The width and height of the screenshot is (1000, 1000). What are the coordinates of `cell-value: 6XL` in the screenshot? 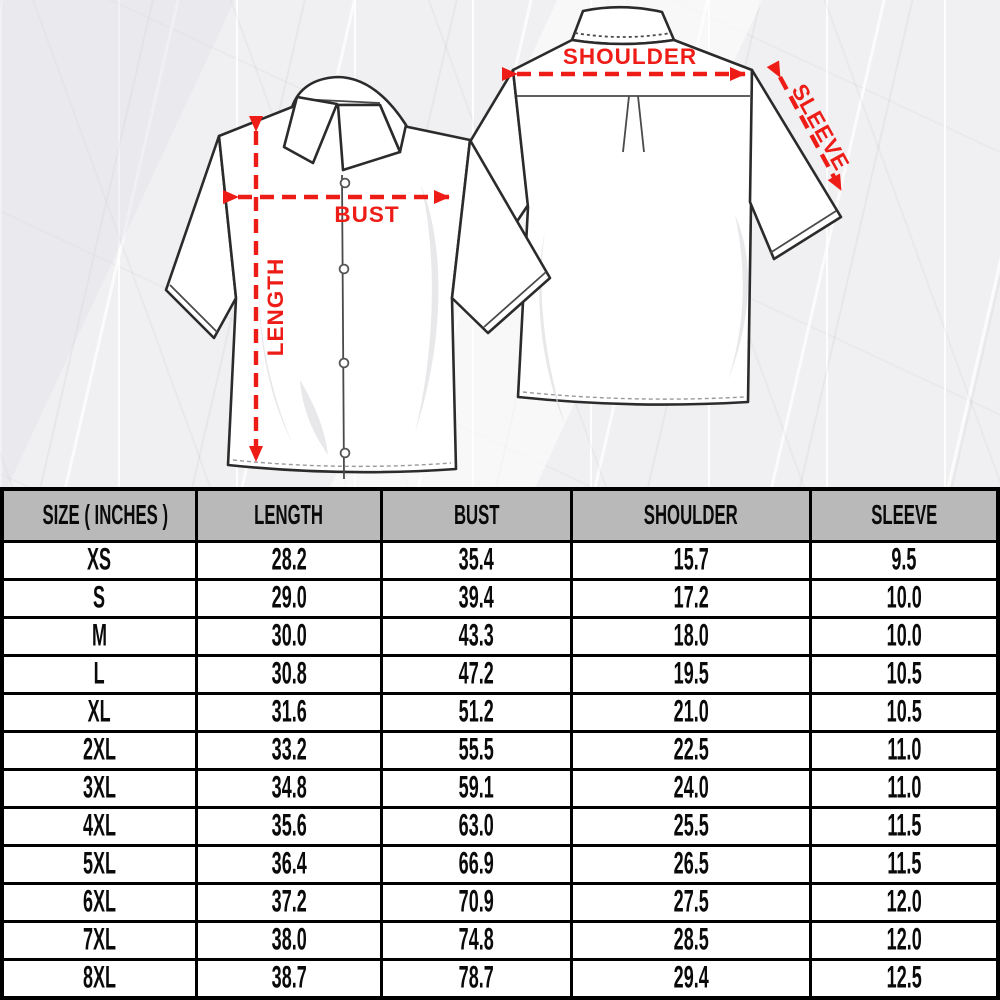 It's located at (99, 902).